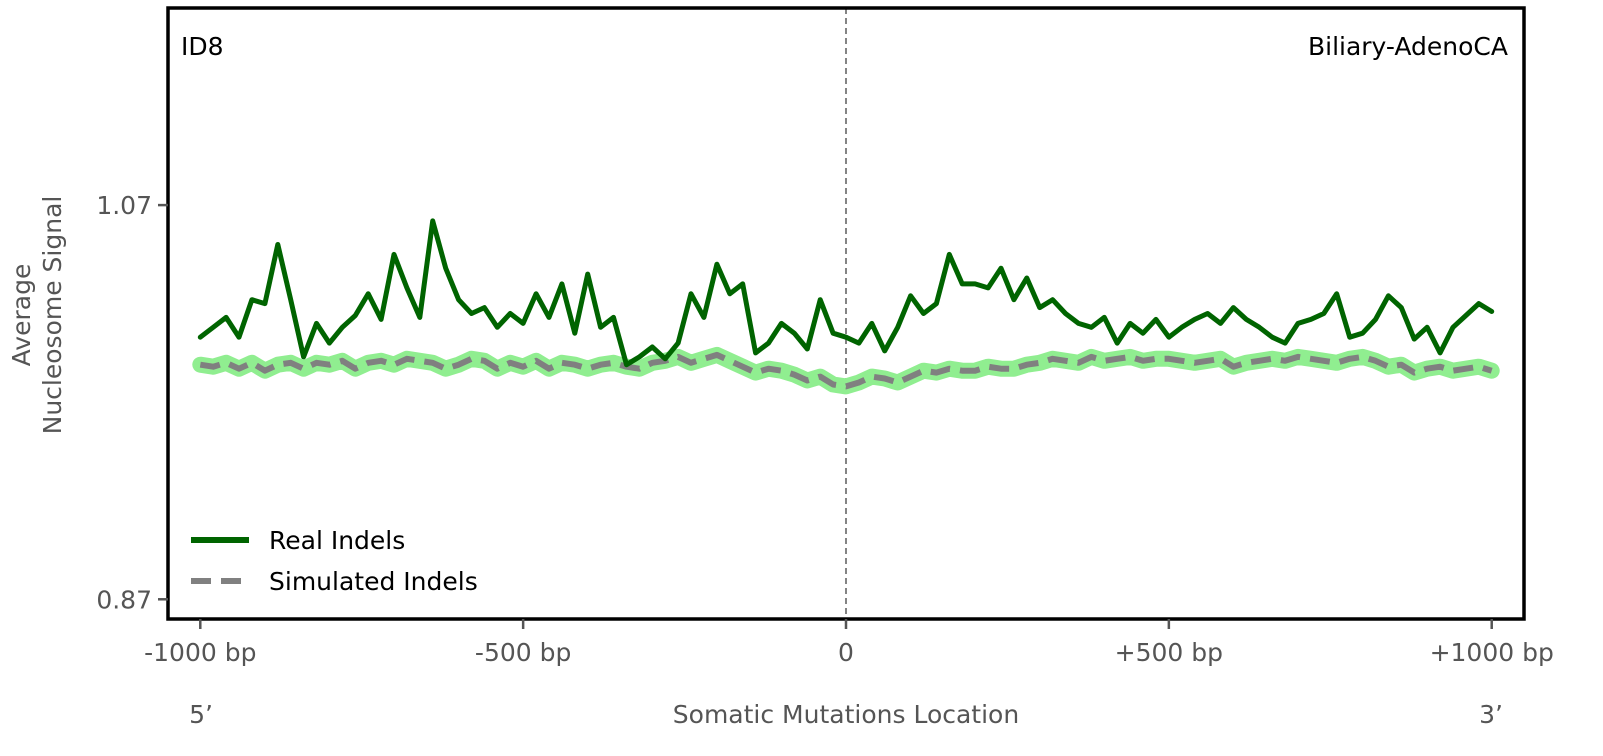 The image size is (1603, 756). Describe the element at coordinates (334, 561) in the screenshot. I see `legend: Real Indels Simulated Indels` at that location.